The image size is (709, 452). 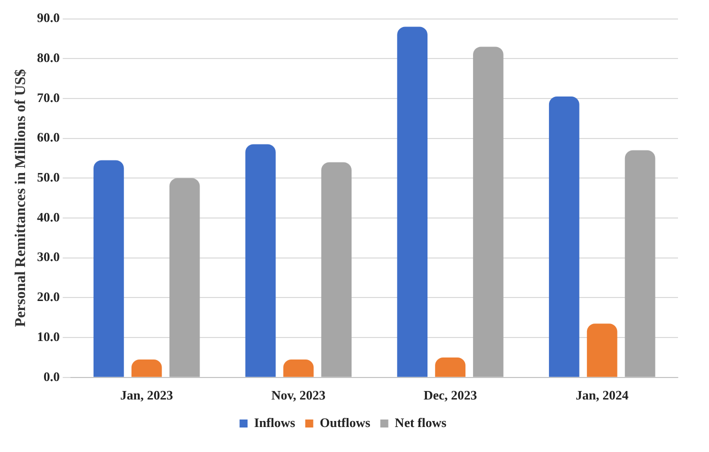 What do you see at coordinates (48, 58) in the screenshot?
I see `y-tick-label: 80.0` at bounding box center [48, 58].